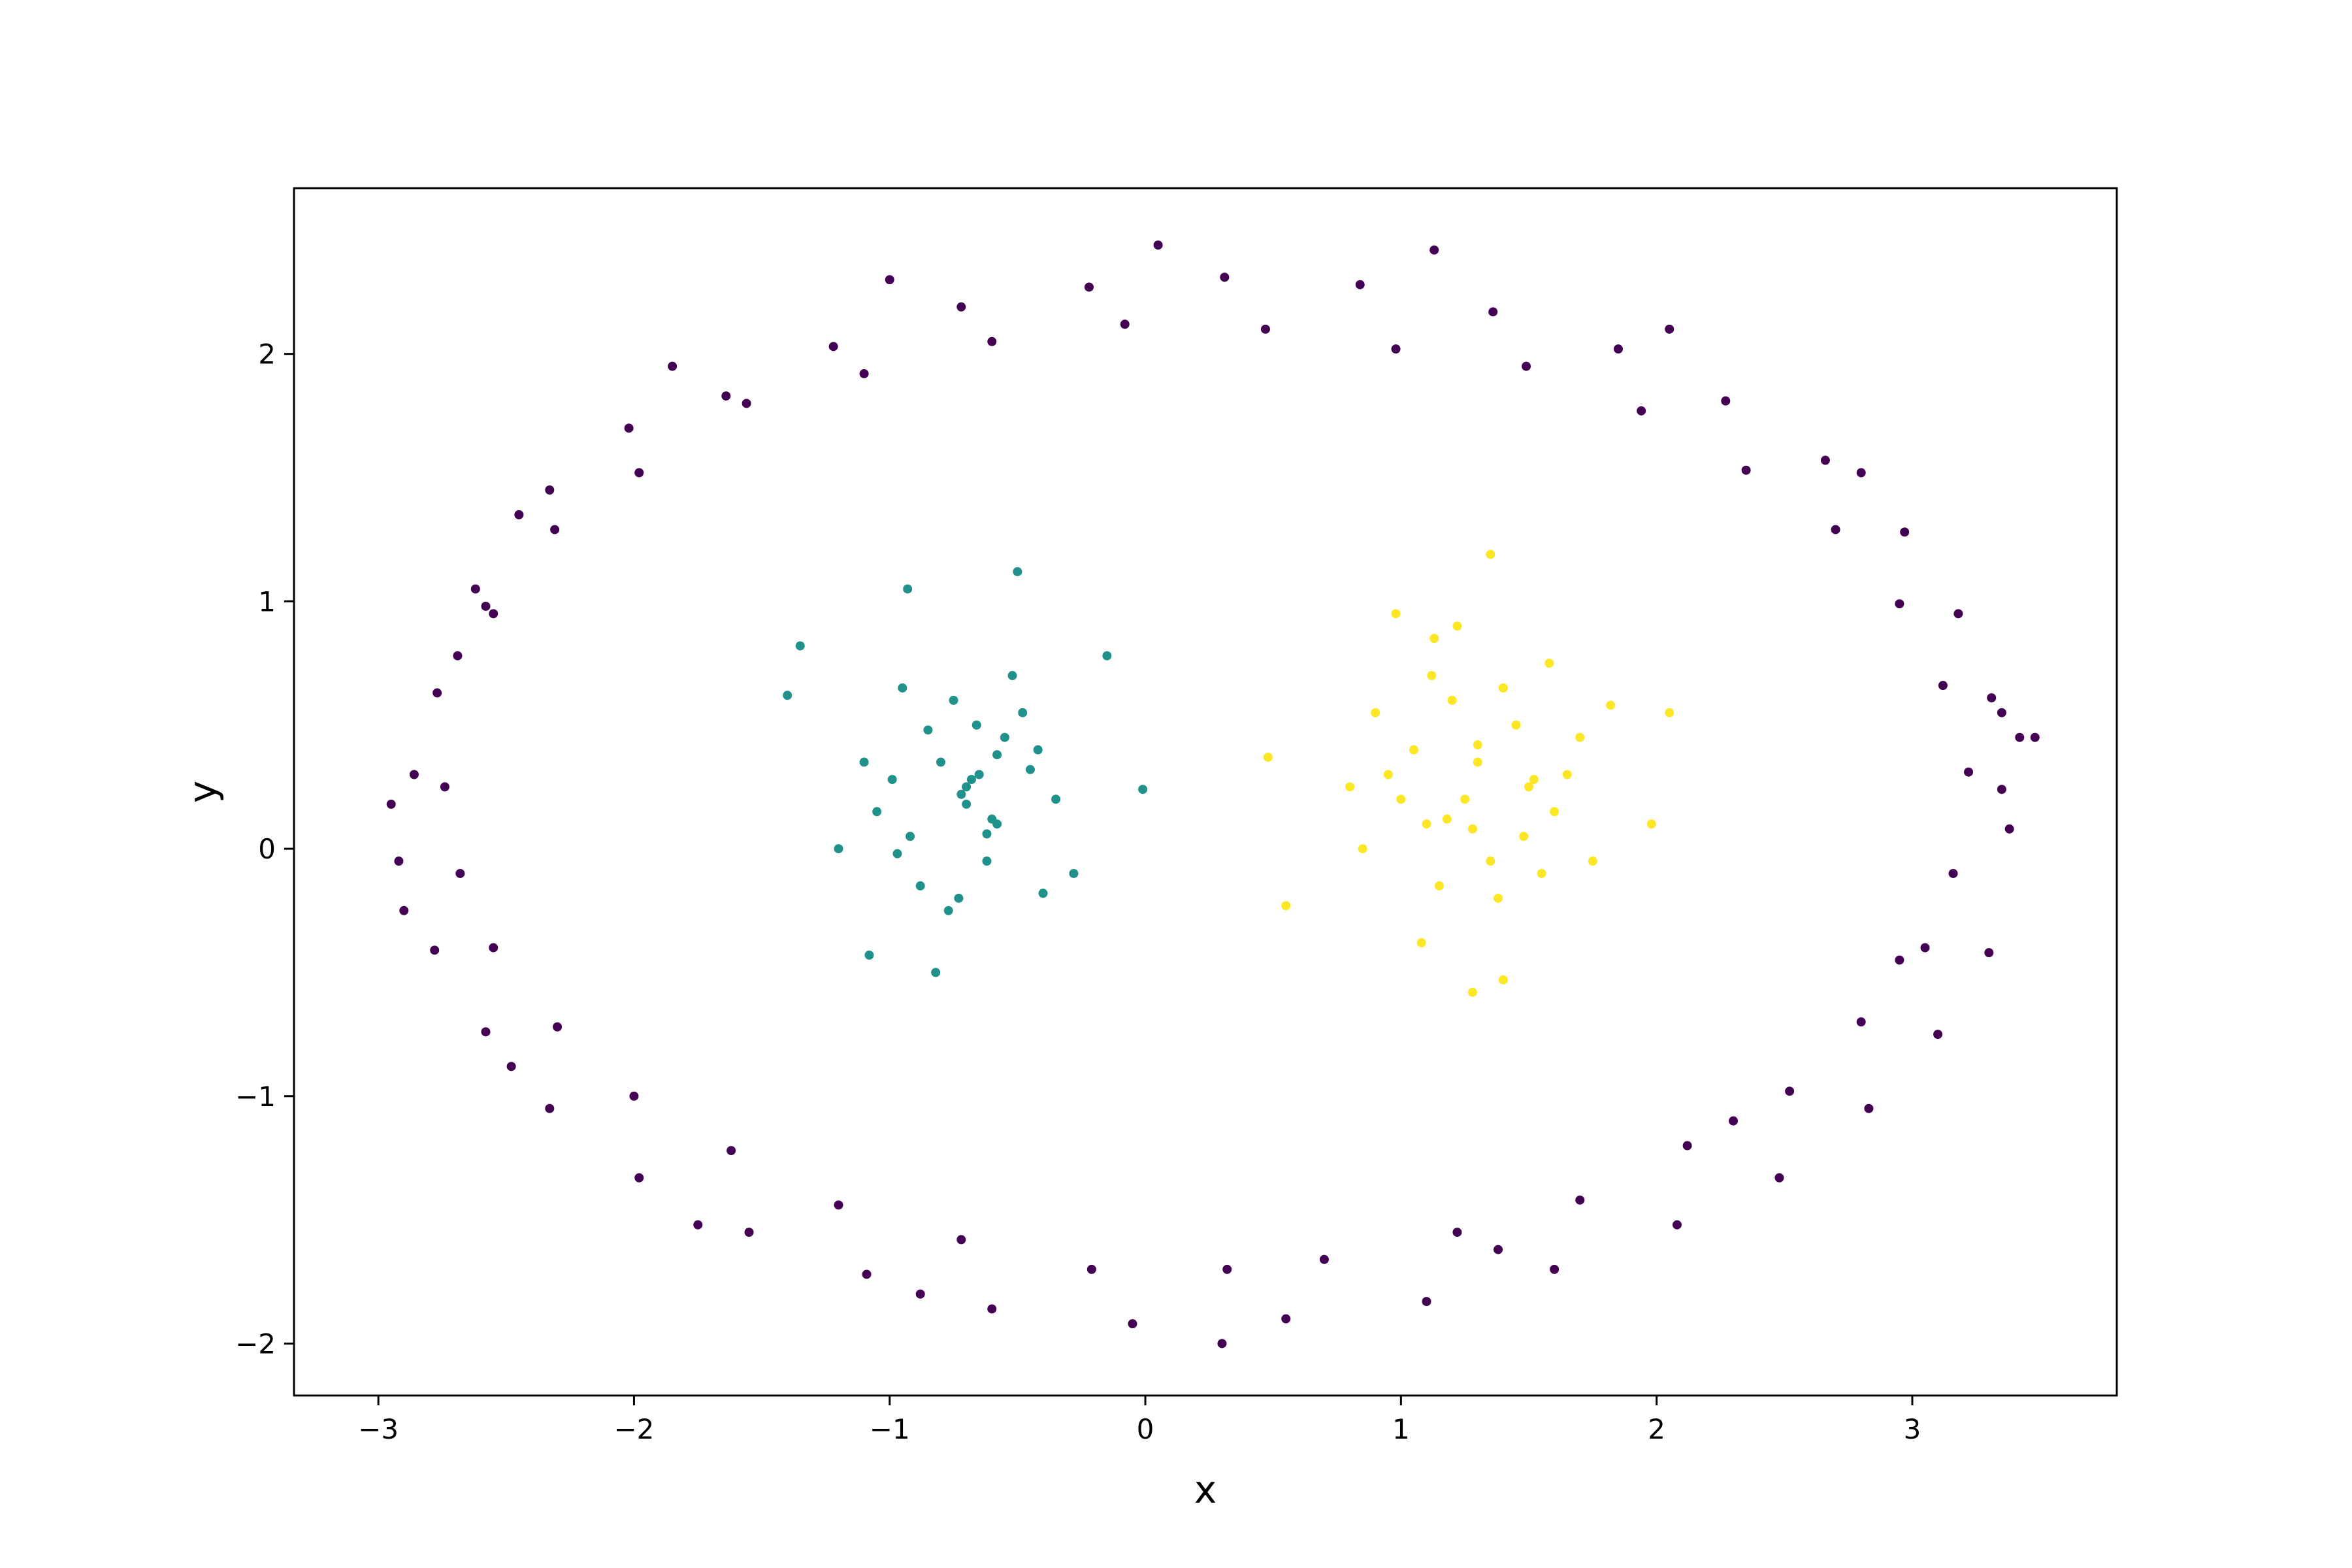  I want to click on y-axis-label: y, so click(202, 792).